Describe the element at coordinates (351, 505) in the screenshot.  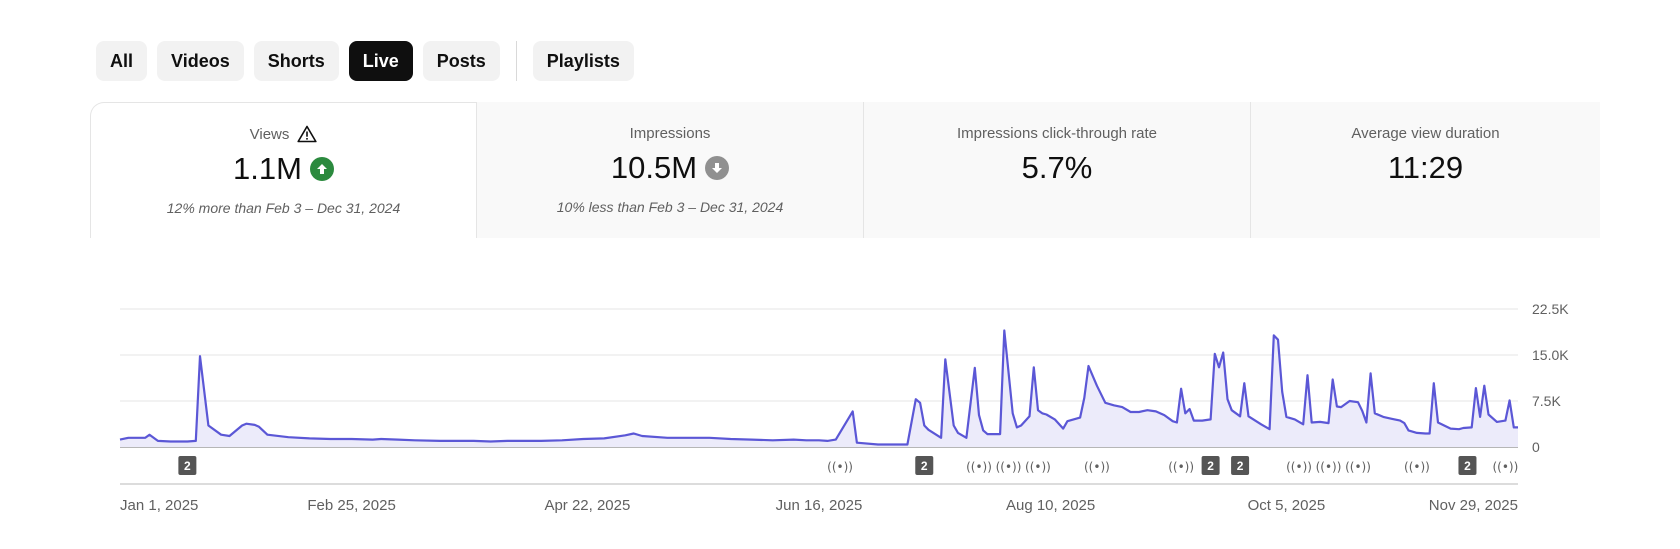
I see `x-tick-label: Feb 25, 2025` at that location.